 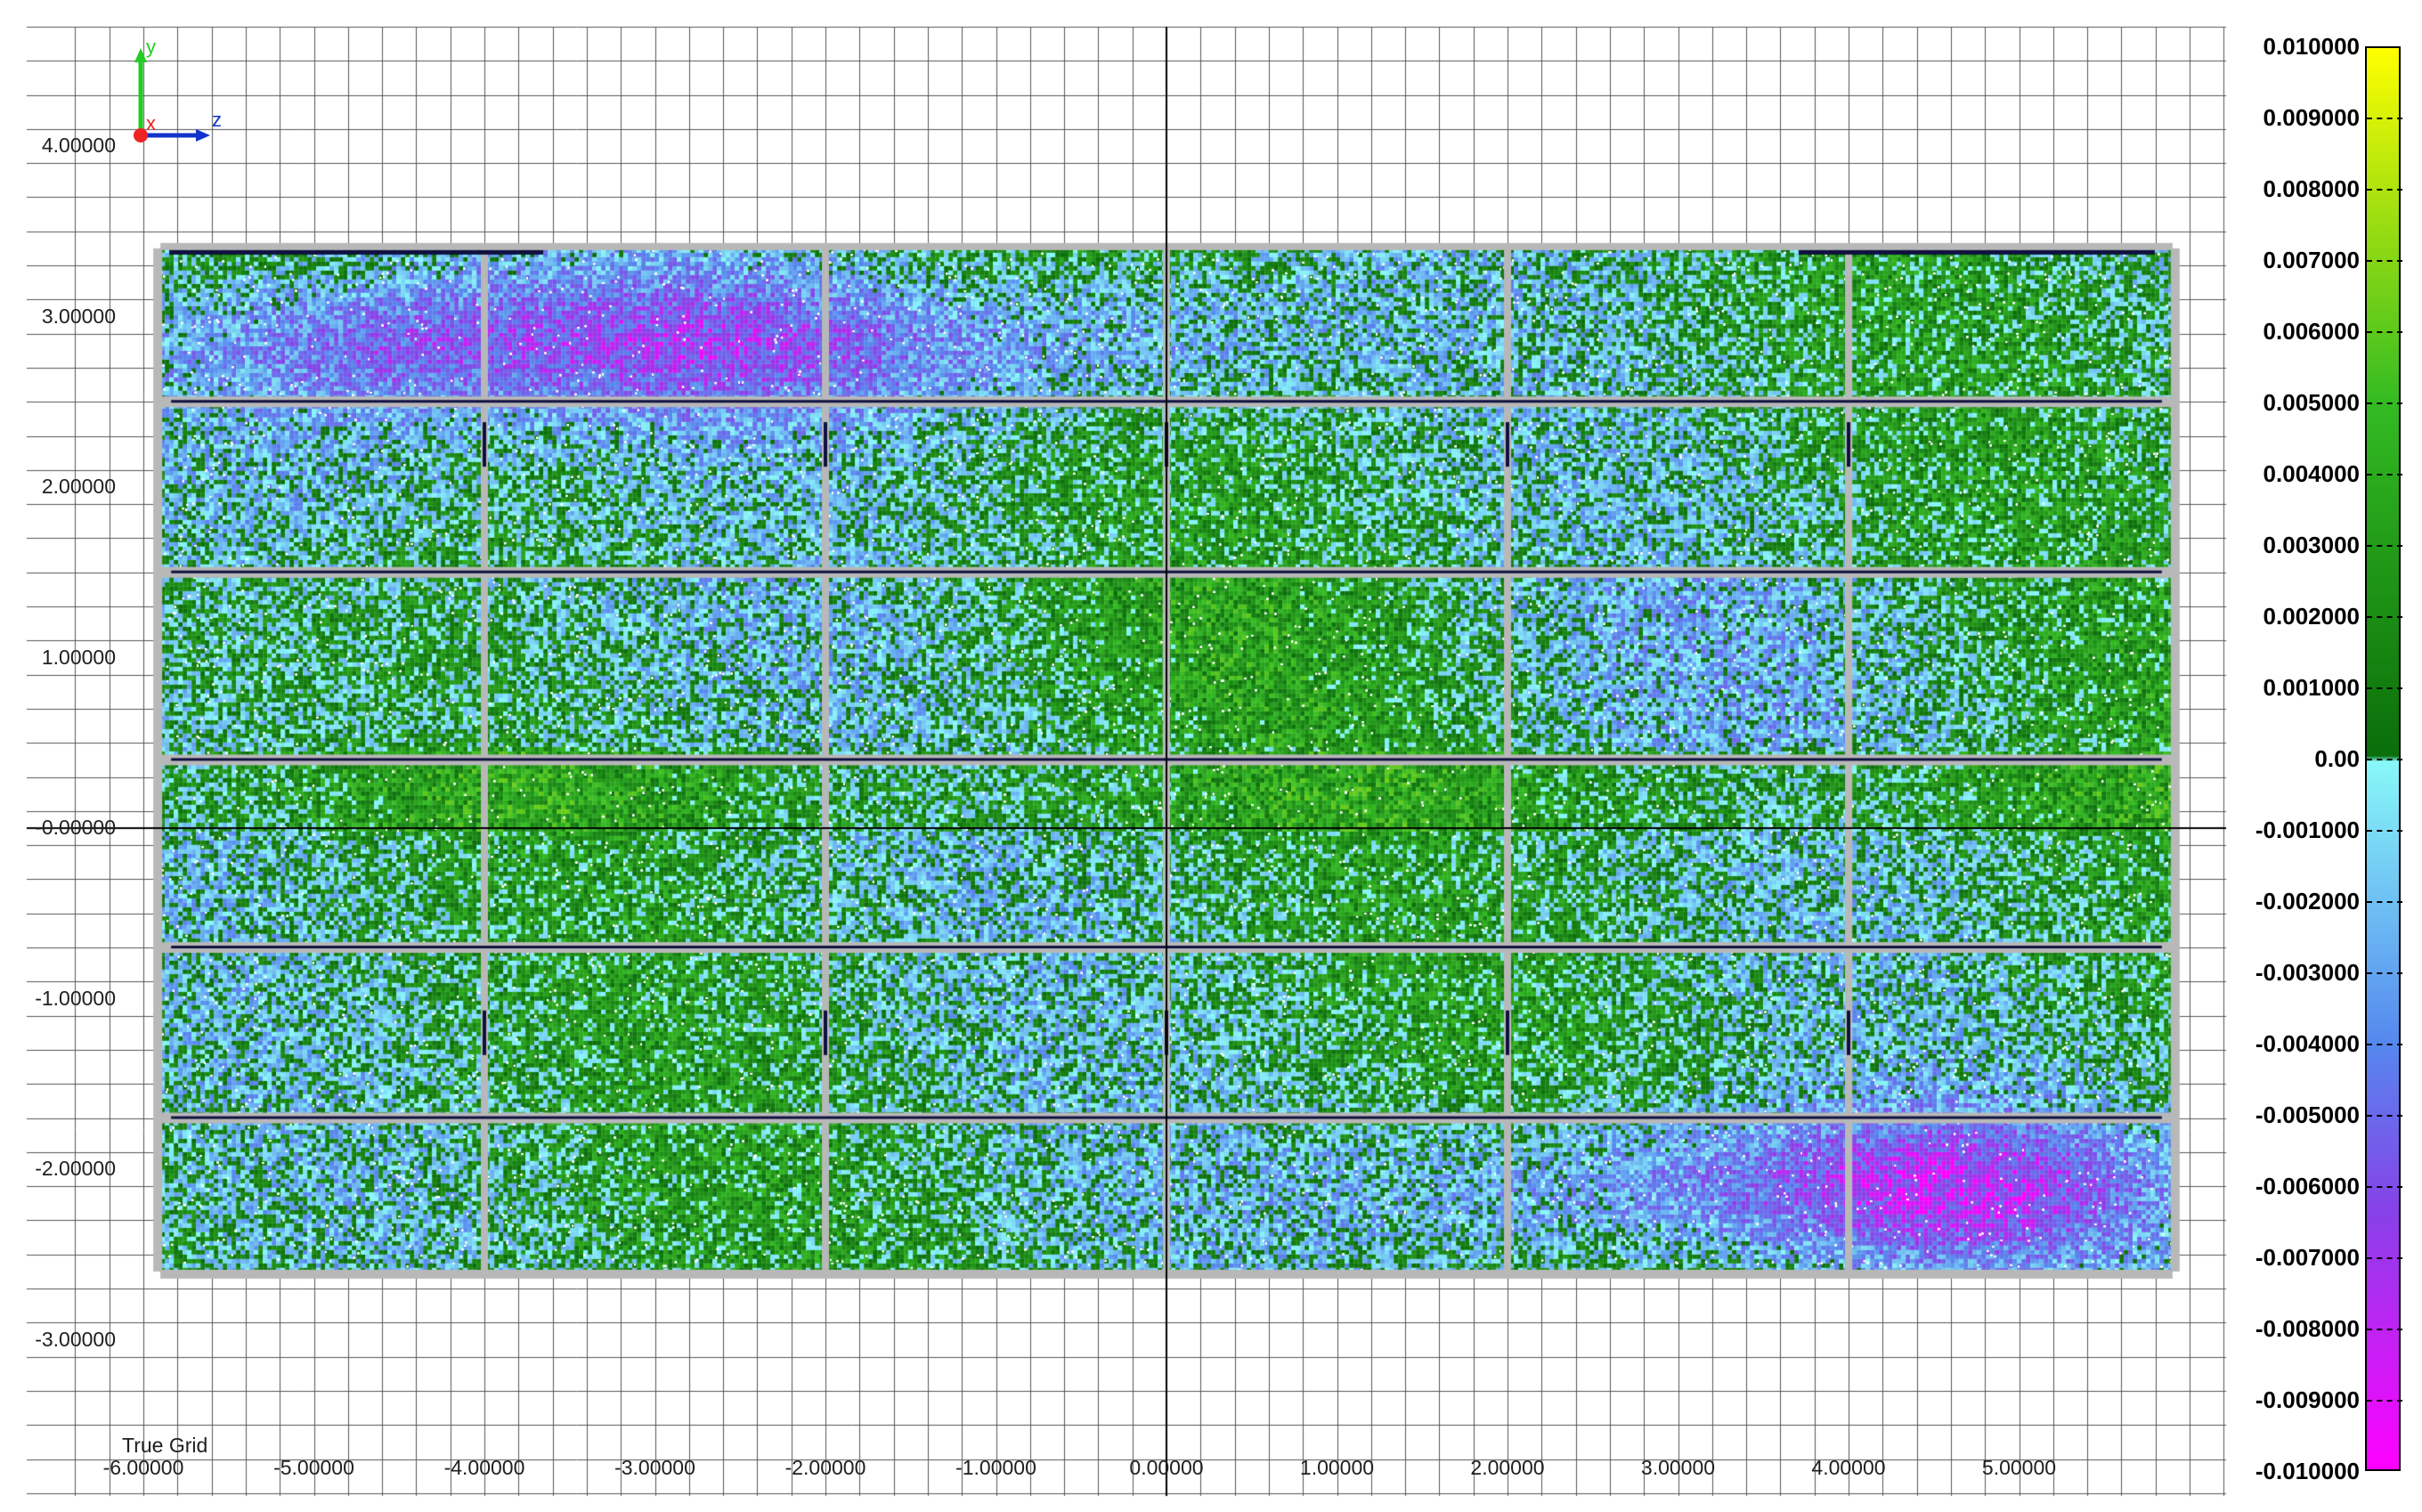 I want to click on h-axis-label: 0.00000, so click(x=1166, y=1467).